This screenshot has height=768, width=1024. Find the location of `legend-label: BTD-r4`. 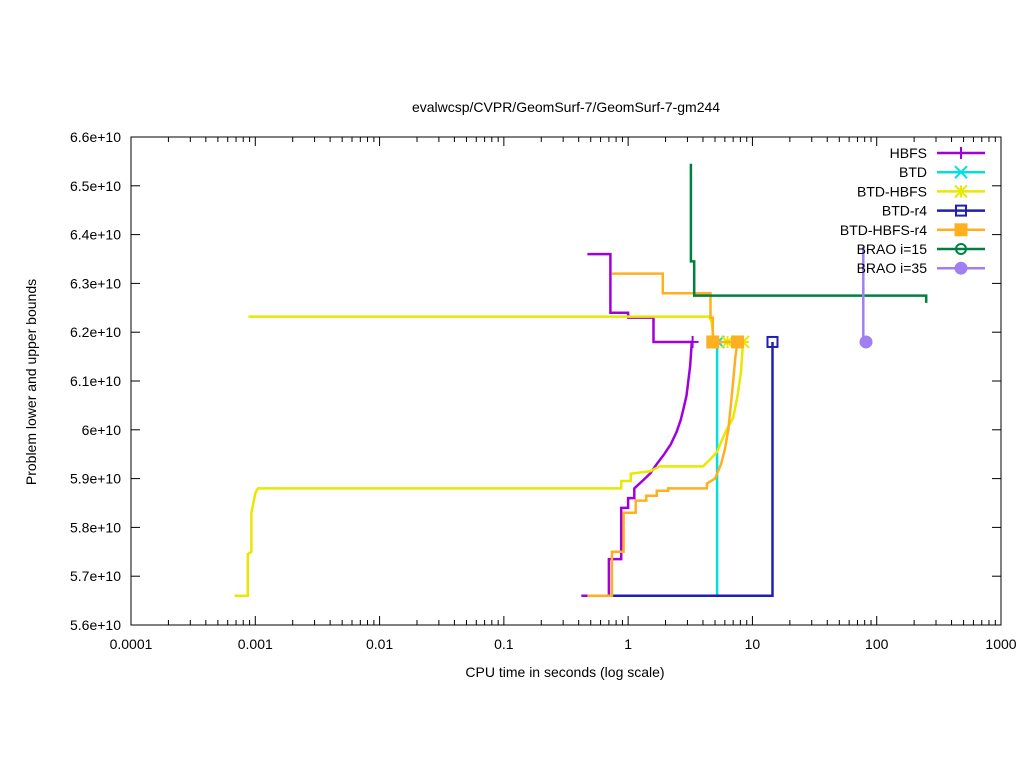

legend-label: BTD-r4 is located at coordinates (904, 211).